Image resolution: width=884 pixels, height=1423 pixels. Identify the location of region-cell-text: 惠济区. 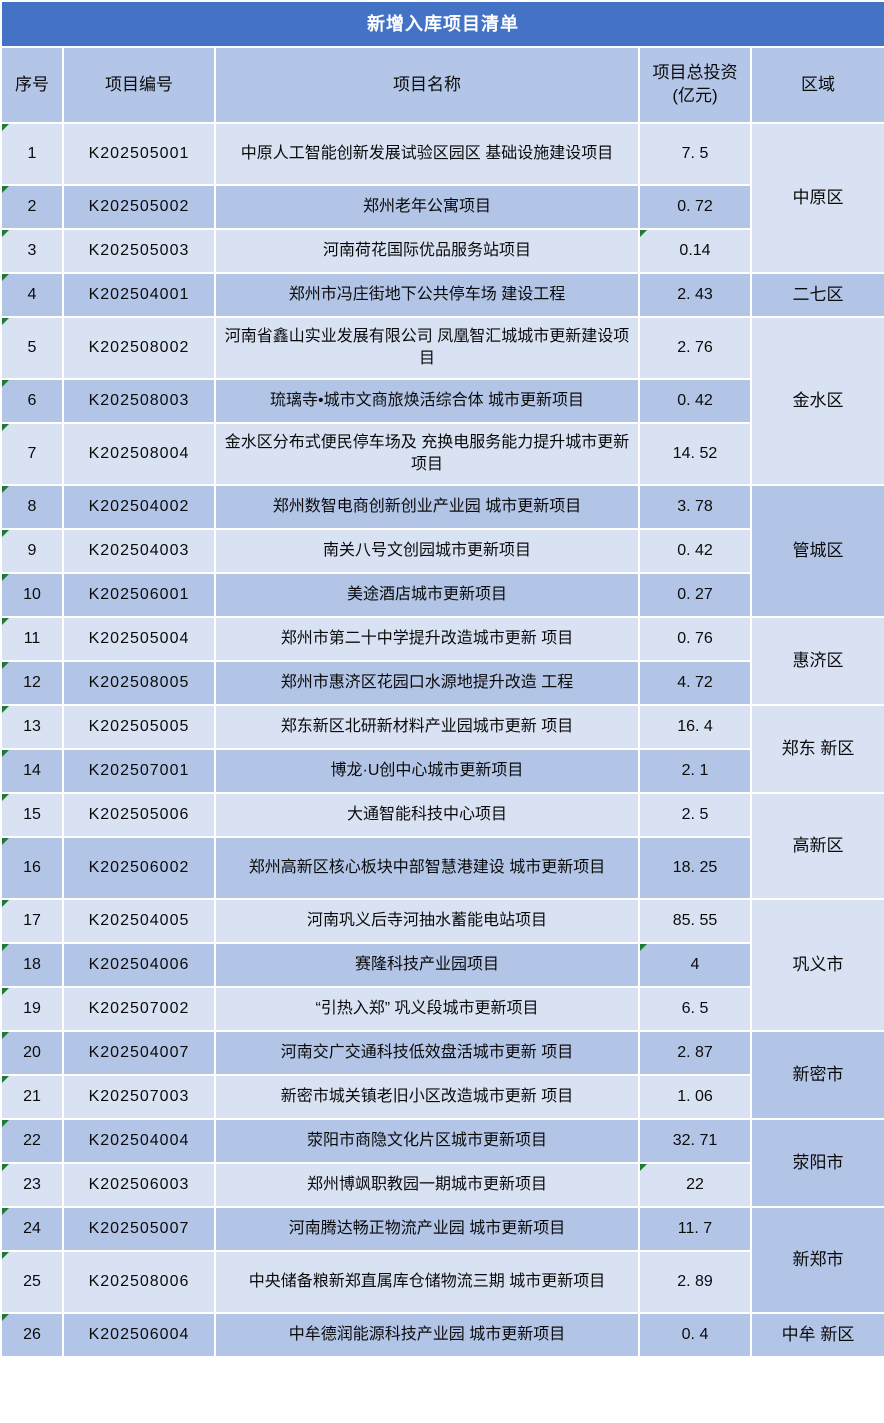
(818, 660).